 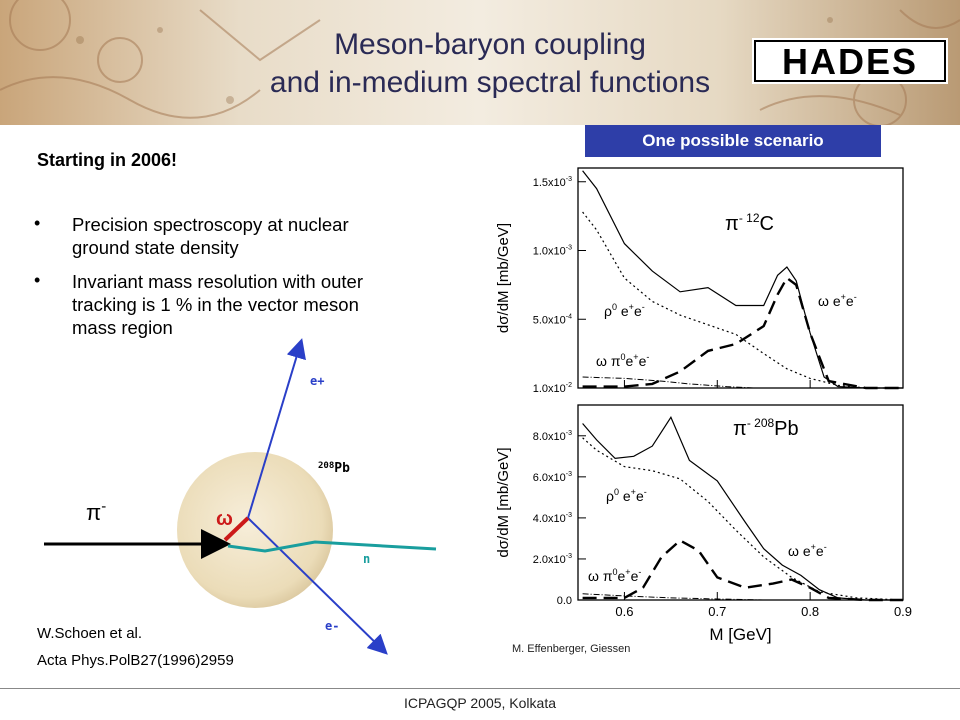 I want to click on nucleus-circle, so click(x=255, y=530).